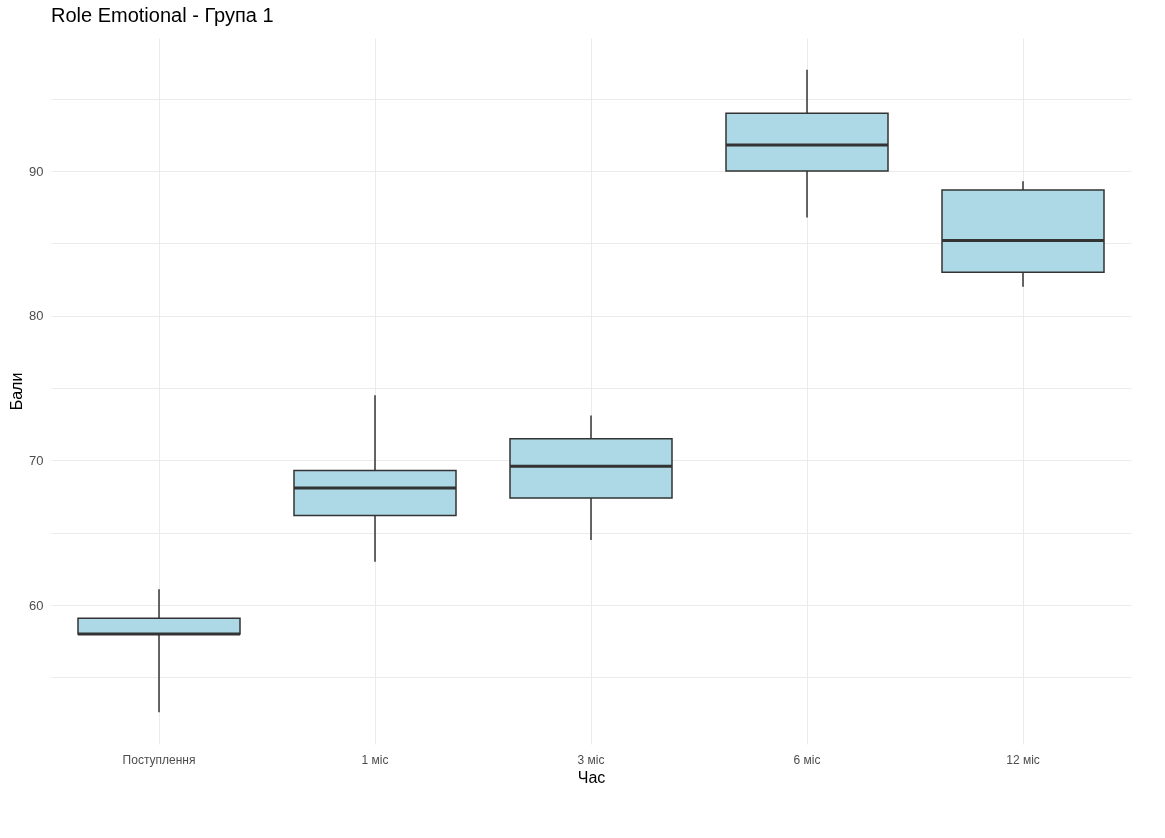 This screenshot has height=838, width=1165. I want to click on x-tick-label: 6 міс, so click(807, 759).